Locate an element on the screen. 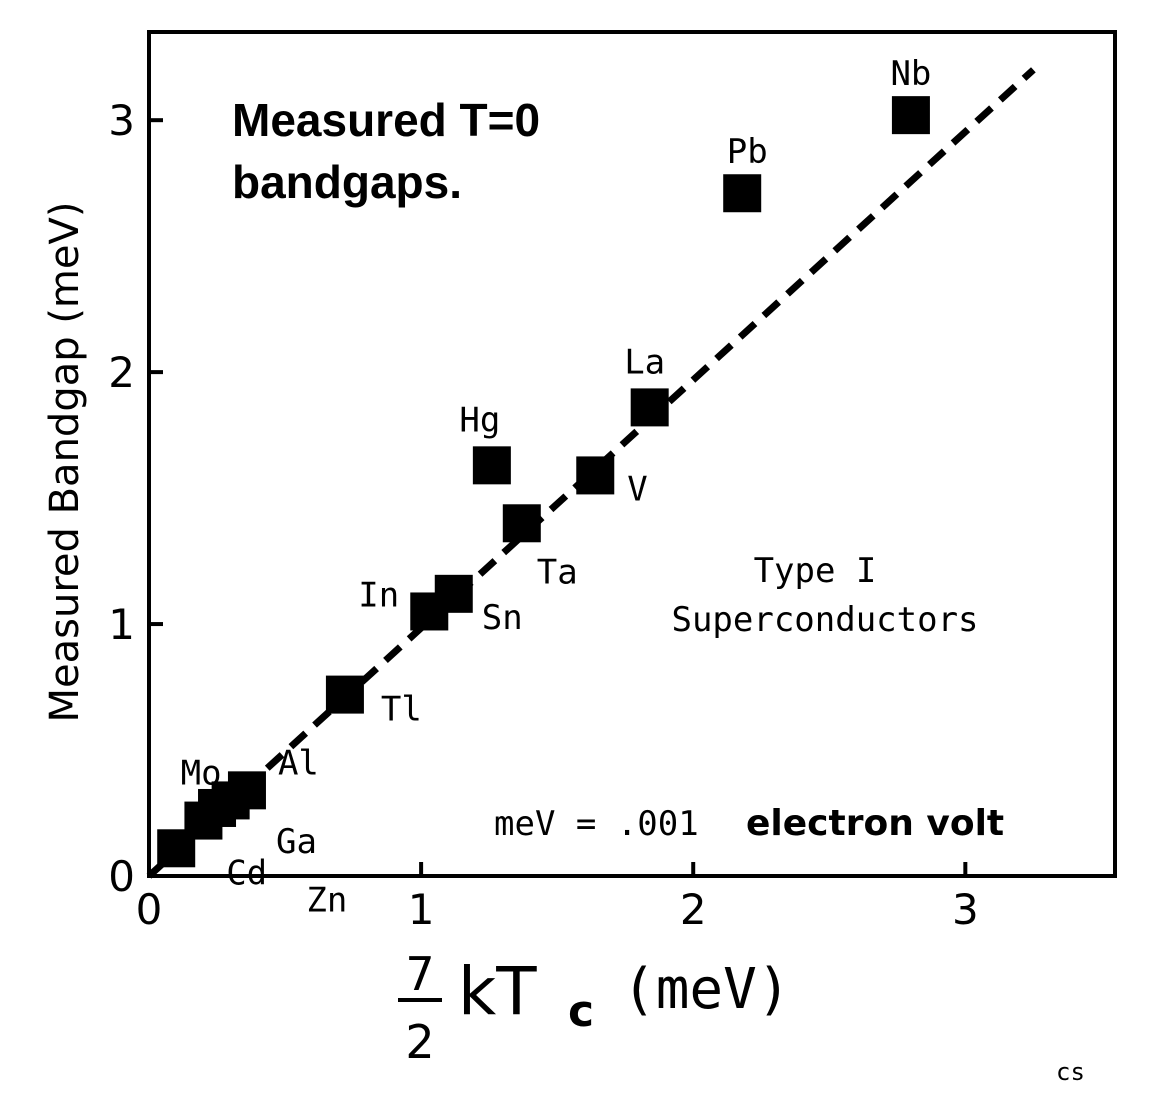  point-v is located at coordinates (595, 475).